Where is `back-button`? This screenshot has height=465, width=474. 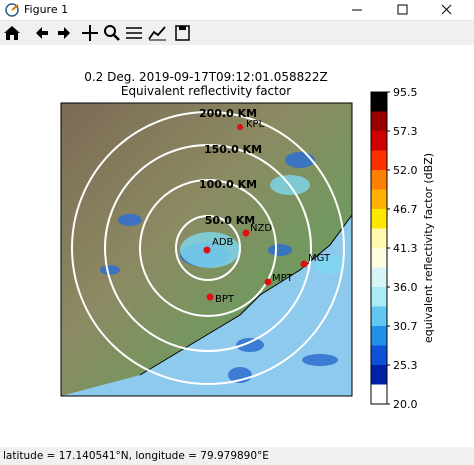
back-button is located at coordinates (42, 33).